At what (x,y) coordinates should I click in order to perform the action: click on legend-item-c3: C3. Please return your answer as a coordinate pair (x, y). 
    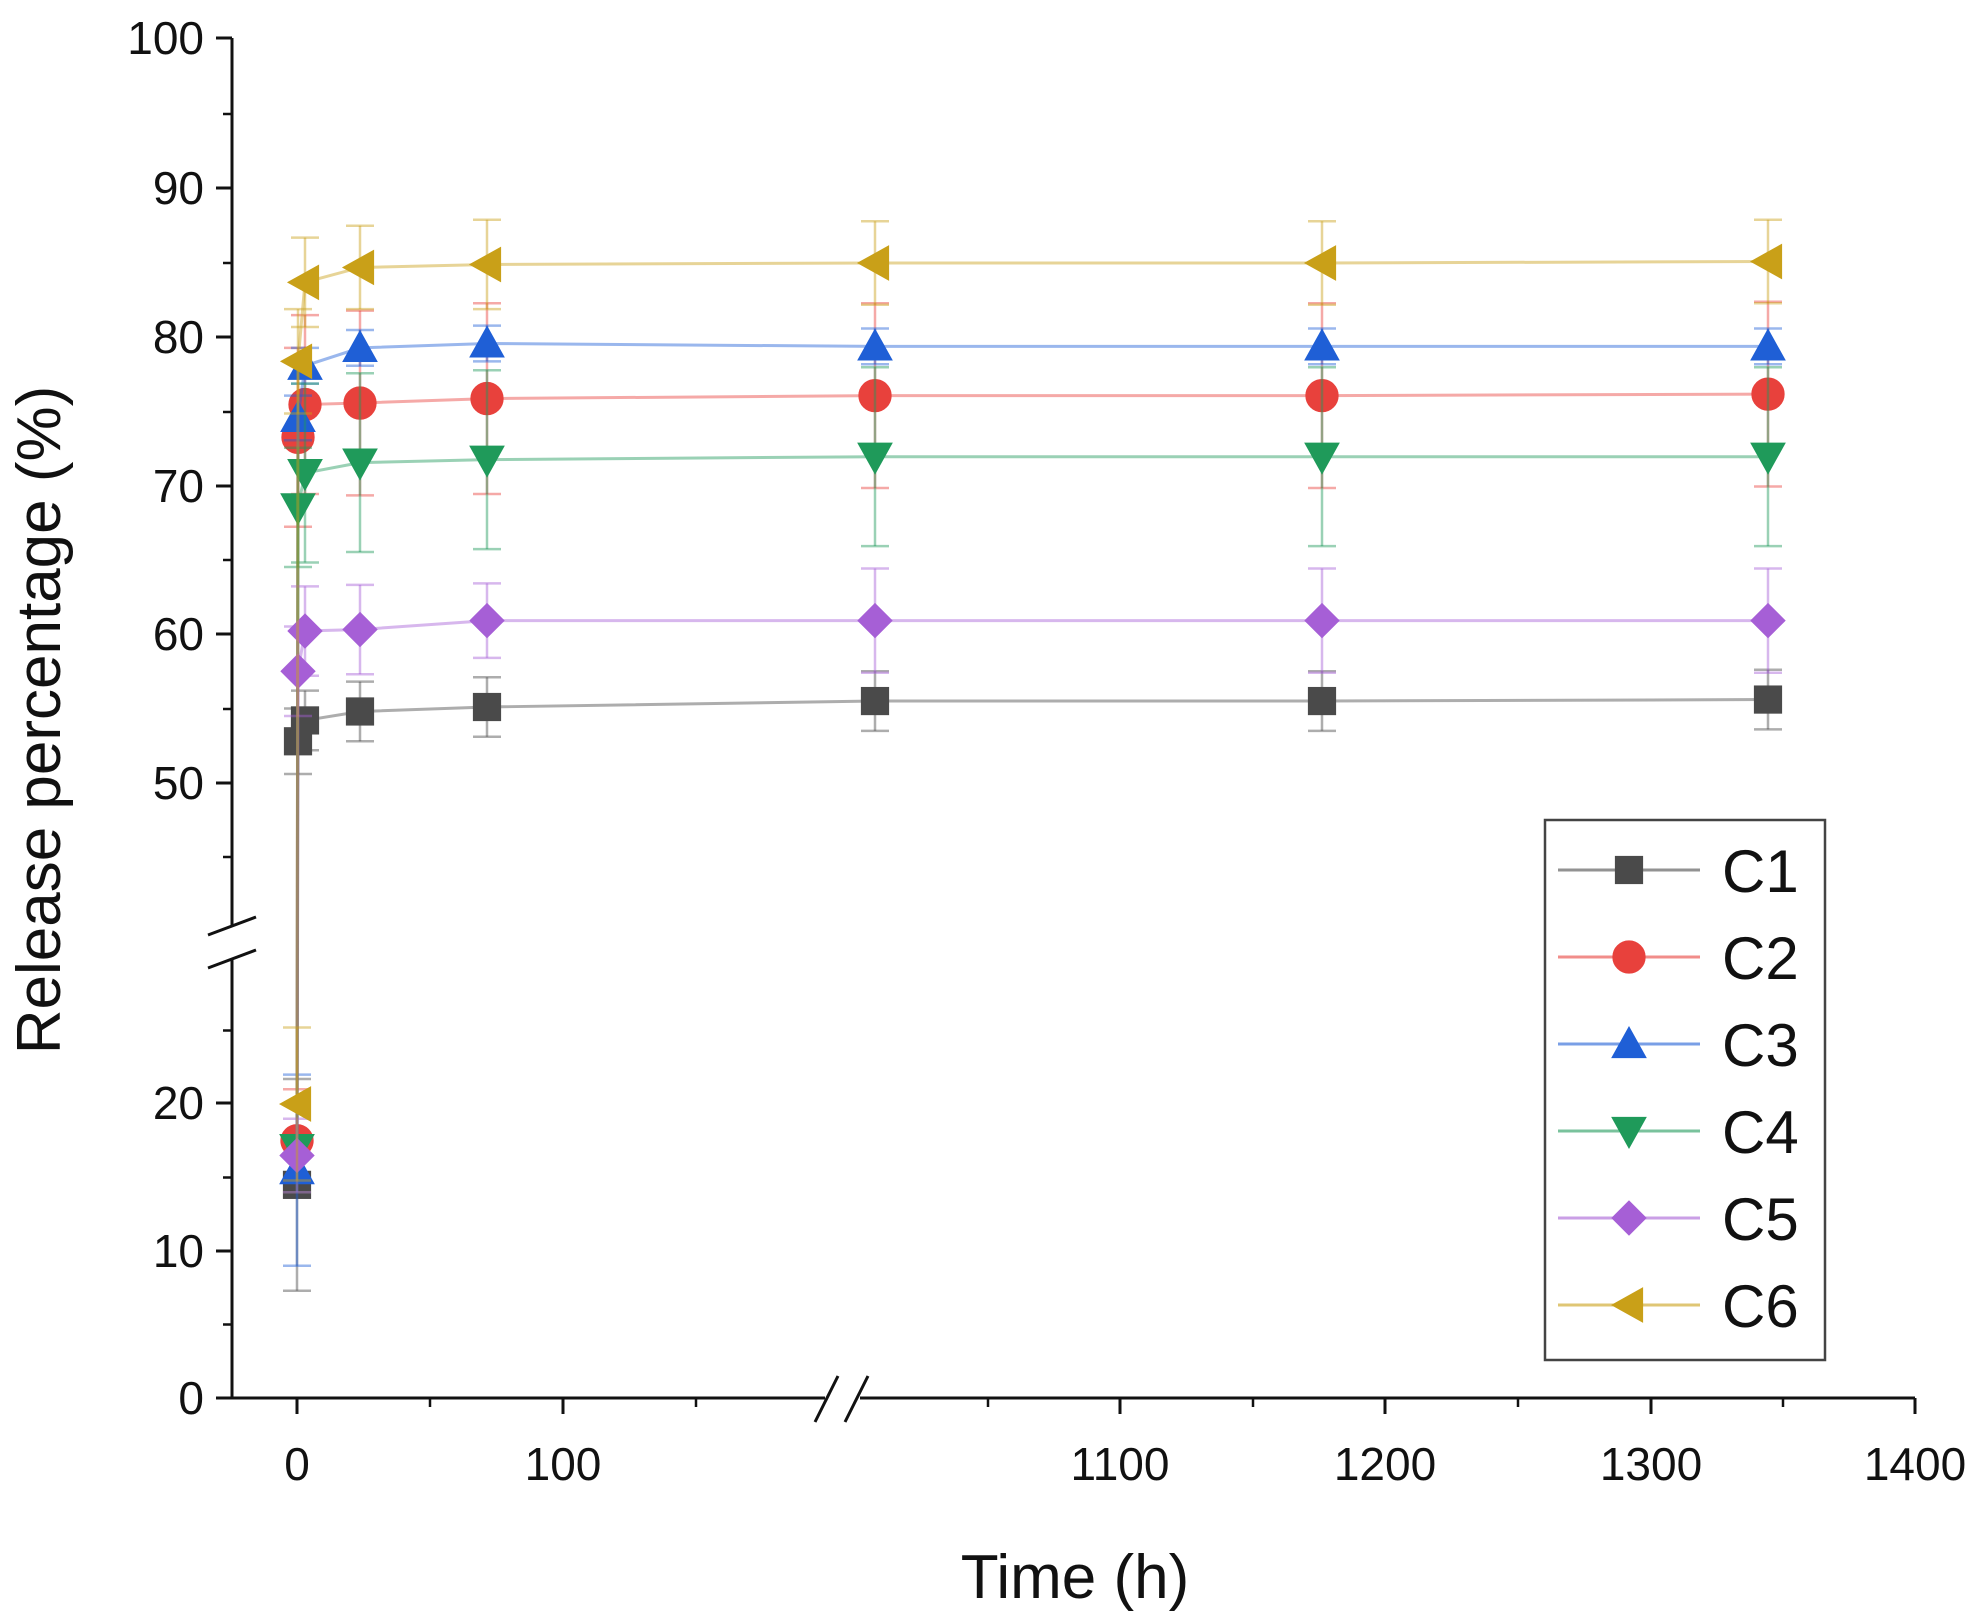
    Looking at the image, I should click on (1678, 1045).